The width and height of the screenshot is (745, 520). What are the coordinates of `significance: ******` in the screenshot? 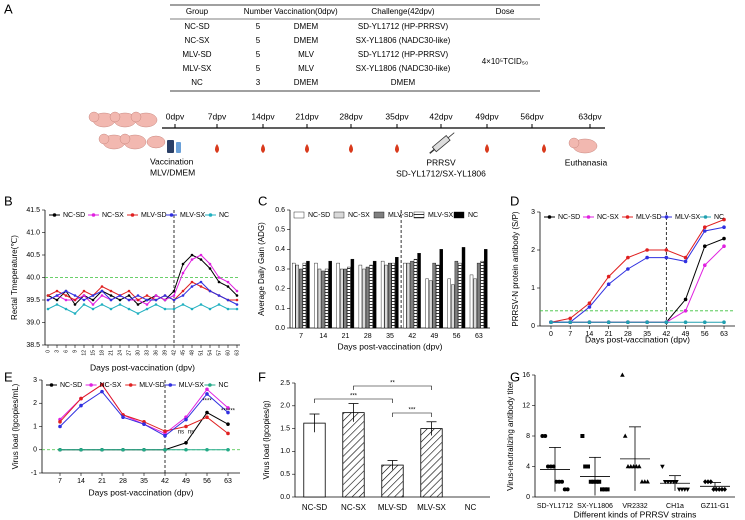 It's located at (228, 412).